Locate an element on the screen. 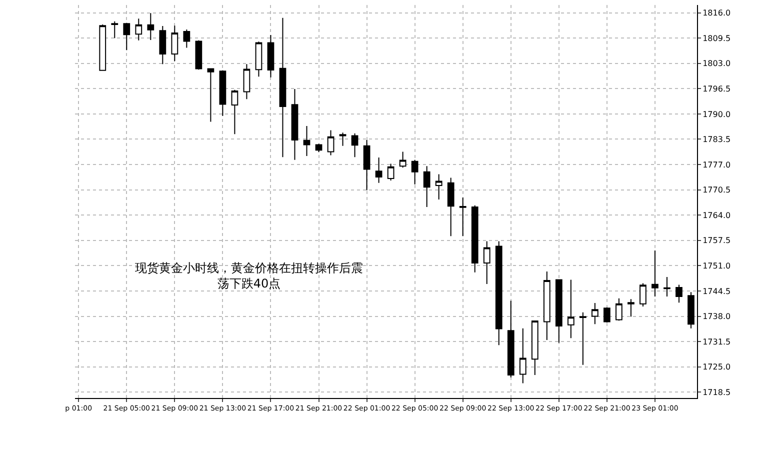  y-tick-label: 1757.5 is located at coordinates (716, 241).